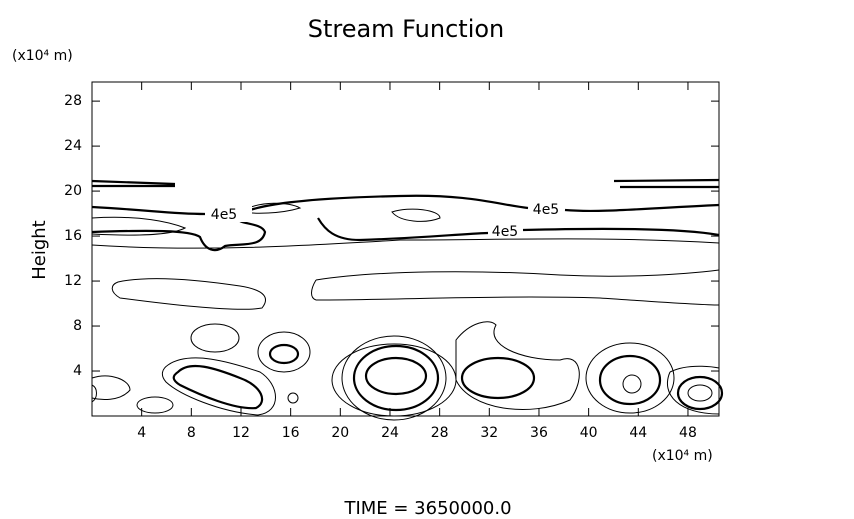  What do you see at coordinates (141, 433) in the screenshot?
I see `x-tick-label: 4` at bounding box center [141, 433].